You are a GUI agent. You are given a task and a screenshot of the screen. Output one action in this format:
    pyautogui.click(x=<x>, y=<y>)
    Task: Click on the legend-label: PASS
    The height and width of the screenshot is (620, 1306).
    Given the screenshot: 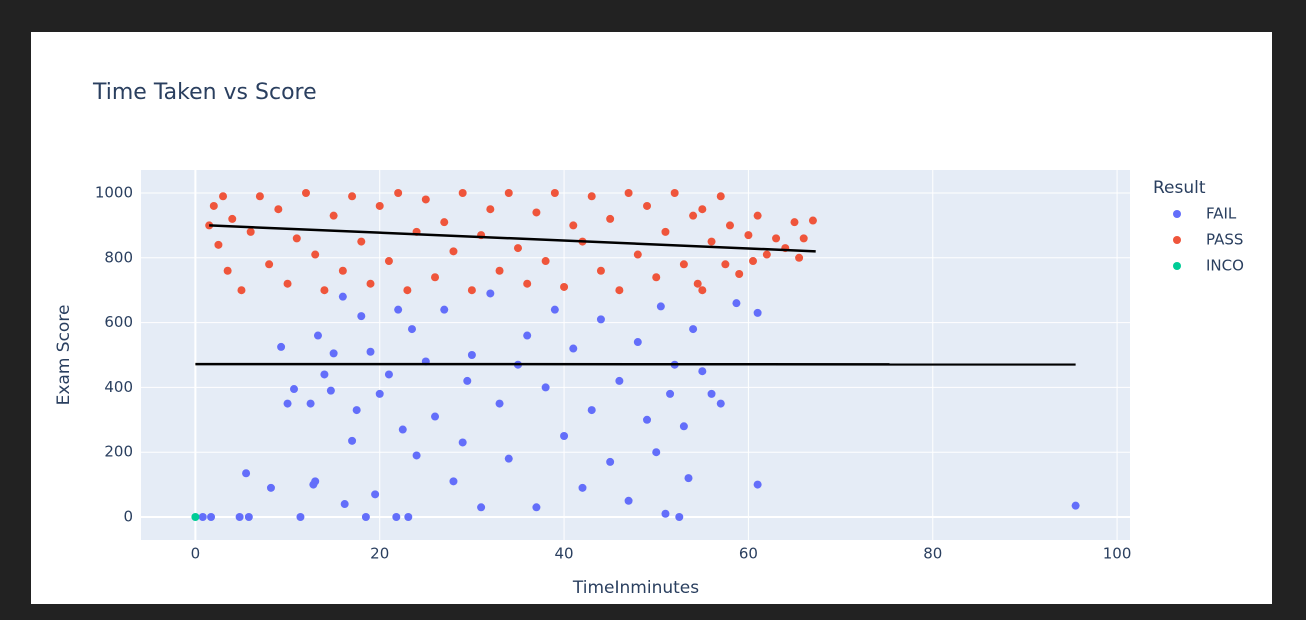 What is the action you would take?
    pyautogui.click(x=1224, y=240)
    